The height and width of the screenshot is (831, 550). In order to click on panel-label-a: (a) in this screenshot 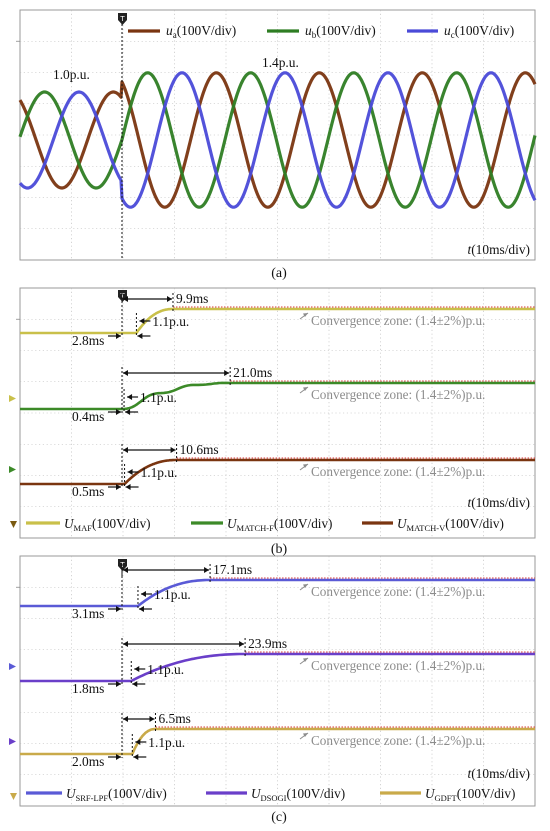, I will do `click(279, 273)`.